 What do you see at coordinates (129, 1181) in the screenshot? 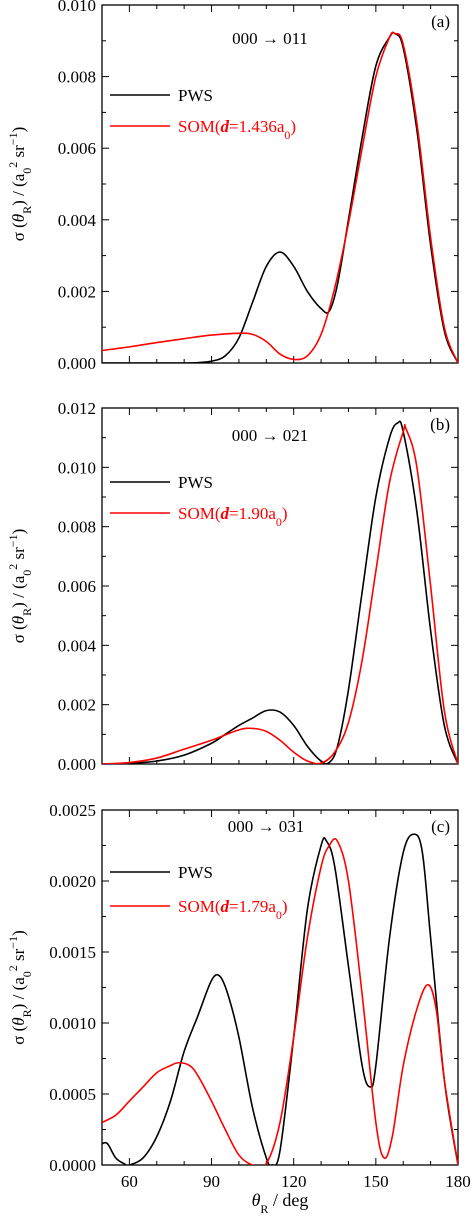
I see `x-tick-label: 60` at bounding box center [129, 1181].